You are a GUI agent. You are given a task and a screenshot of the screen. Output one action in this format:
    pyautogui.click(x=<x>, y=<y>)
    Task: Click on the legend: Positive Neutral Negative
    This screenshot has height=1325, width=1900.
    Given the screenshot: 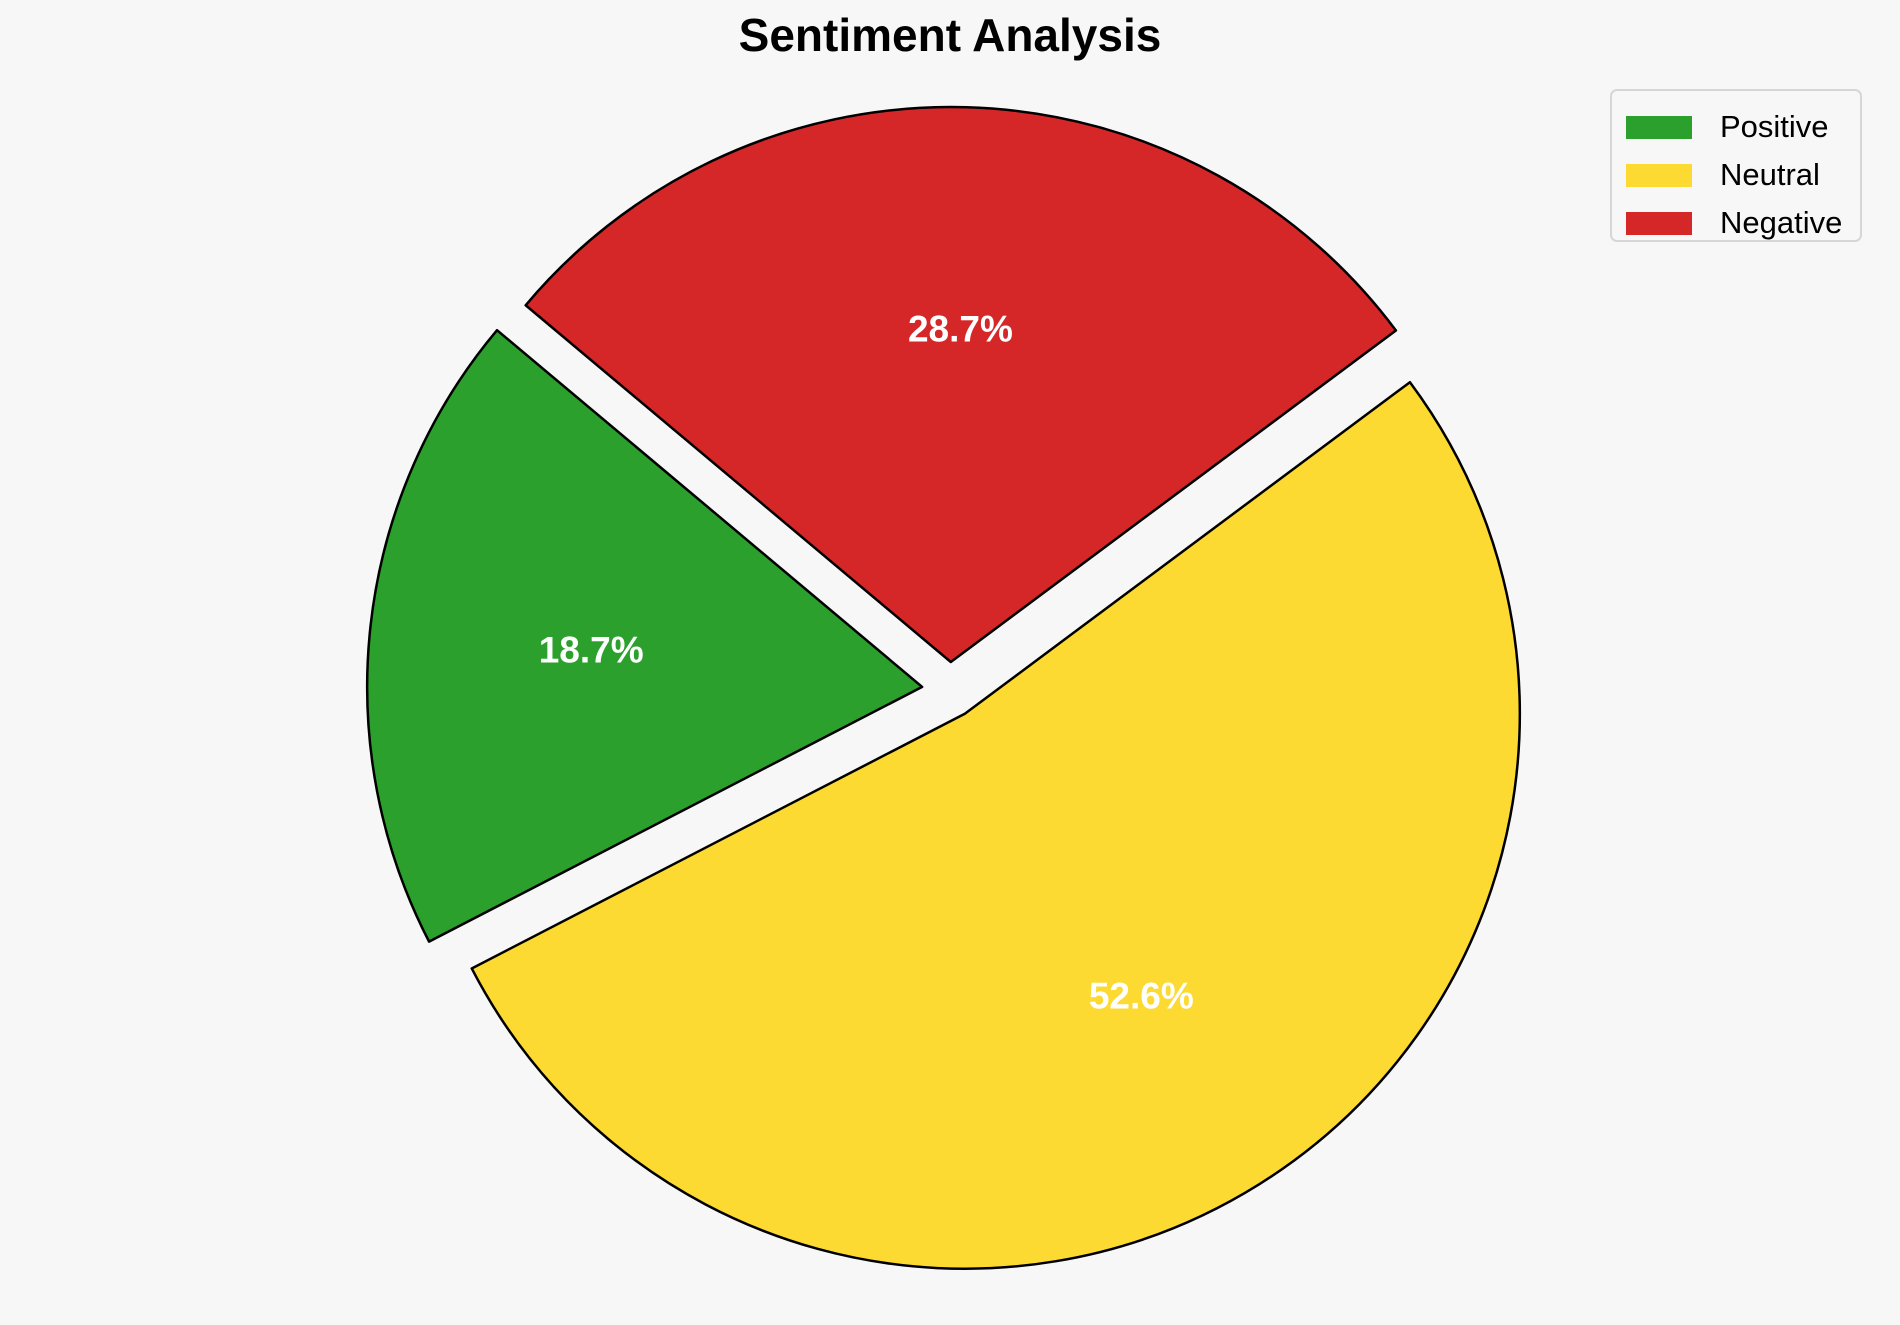 What is the action you would take?
    pyautogui.click(x=1736, y=165)
    